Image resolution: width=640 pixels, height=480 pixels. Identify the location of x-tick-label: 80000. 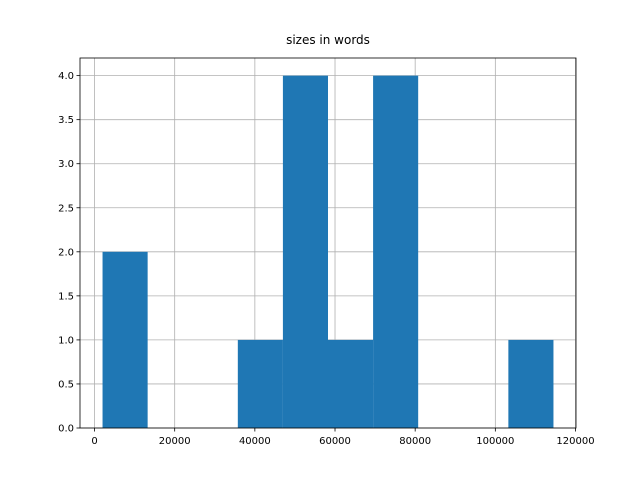
(415, 441).